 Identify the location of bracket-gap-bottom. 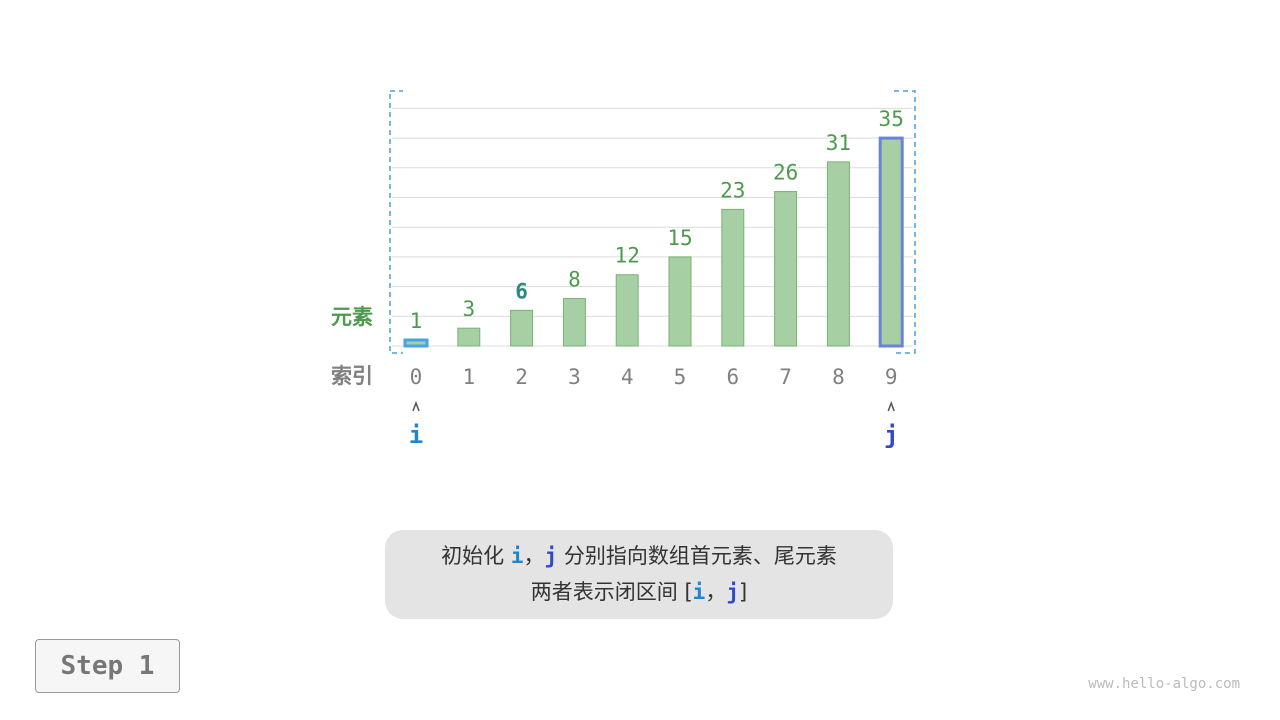
(648, 353).